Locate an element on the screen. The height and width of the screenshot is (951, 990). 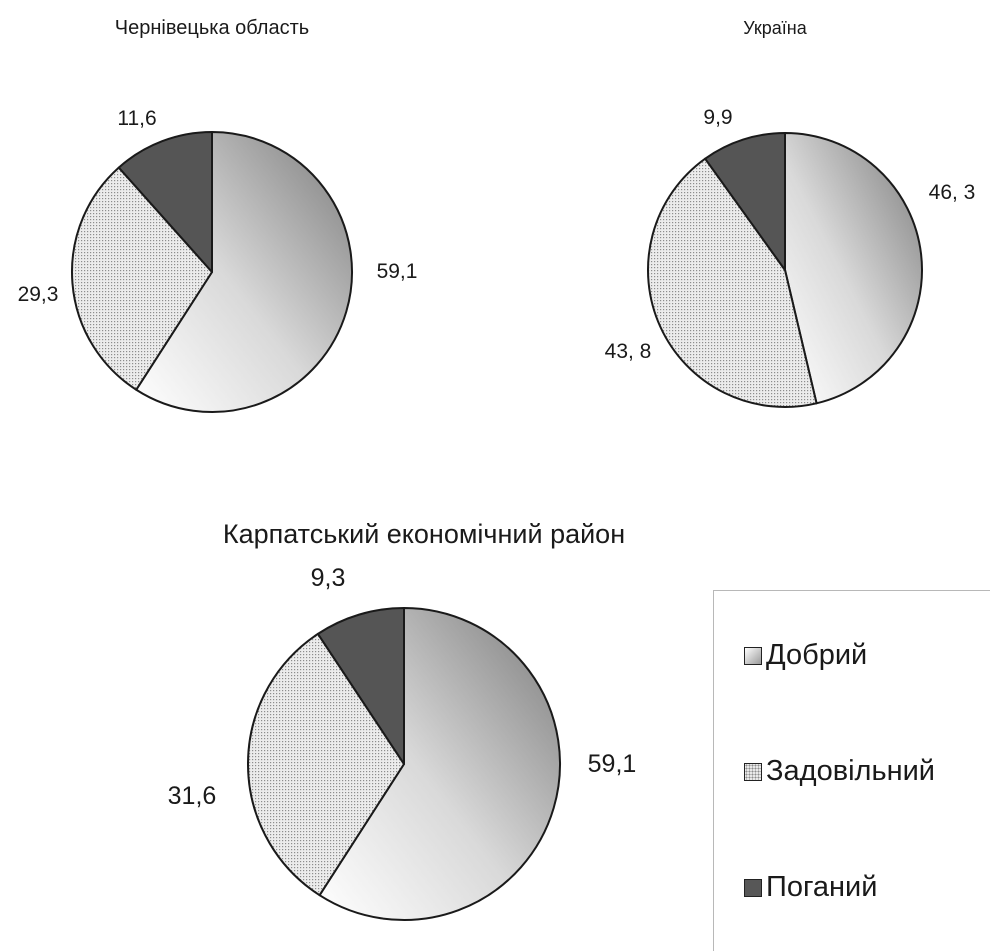
data-label-bad: 9,9 is located at coordinates (717, 117).